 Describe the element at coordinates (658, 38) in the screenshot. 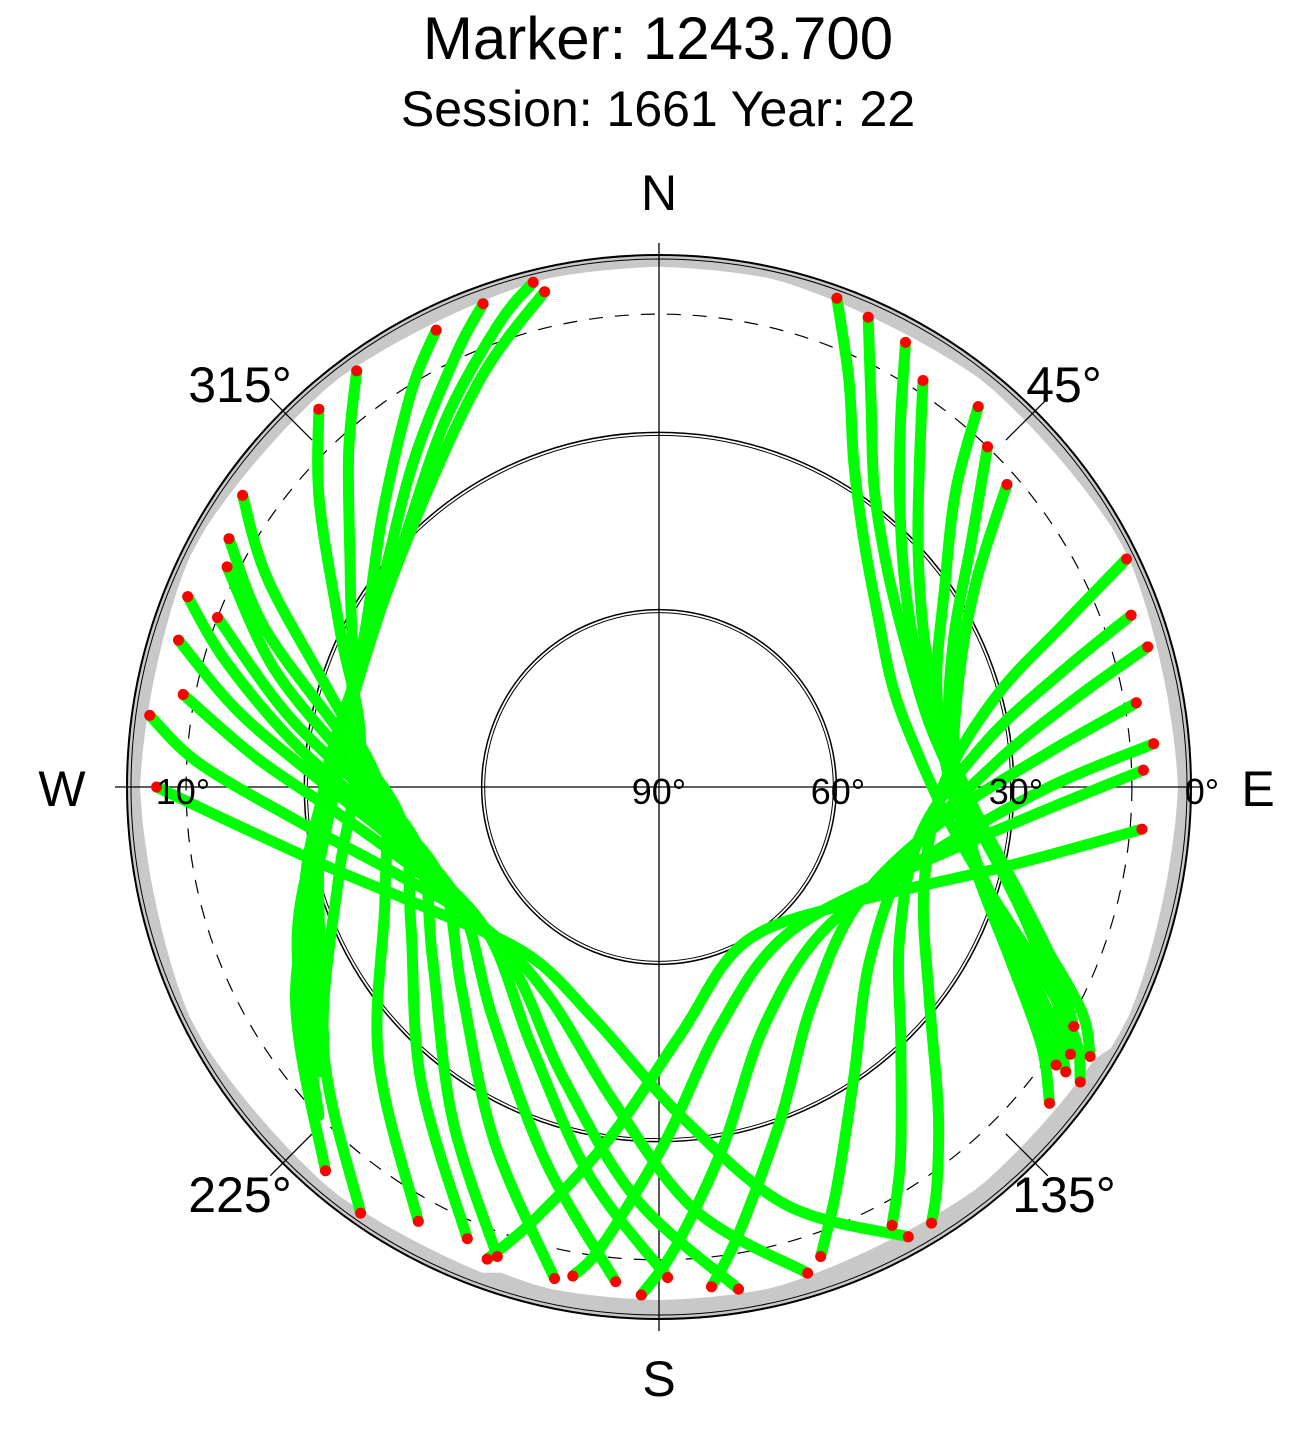

I see `chart-title: Marker: 1243.700` at that location.